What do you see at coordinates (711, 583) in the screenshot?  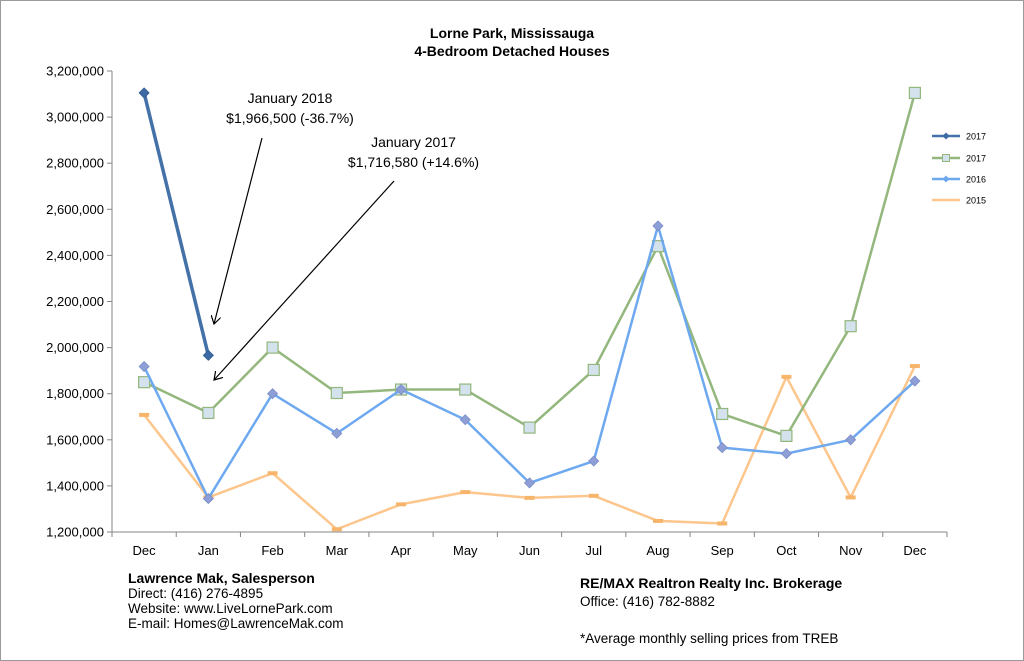 I see `brokerage-name: RE/MAX Realtron Realty Inc. Brokerage` at bounding box center [711, 583].